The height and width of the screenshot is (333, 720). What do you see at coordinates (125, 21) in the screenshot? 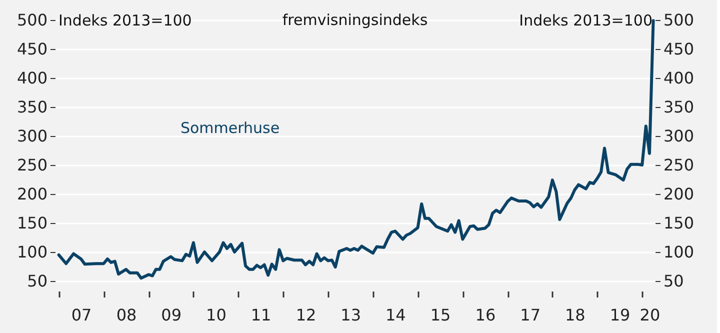
I see `y-axis-title: Indeks 2013=100` at bounding box center [125, 21].